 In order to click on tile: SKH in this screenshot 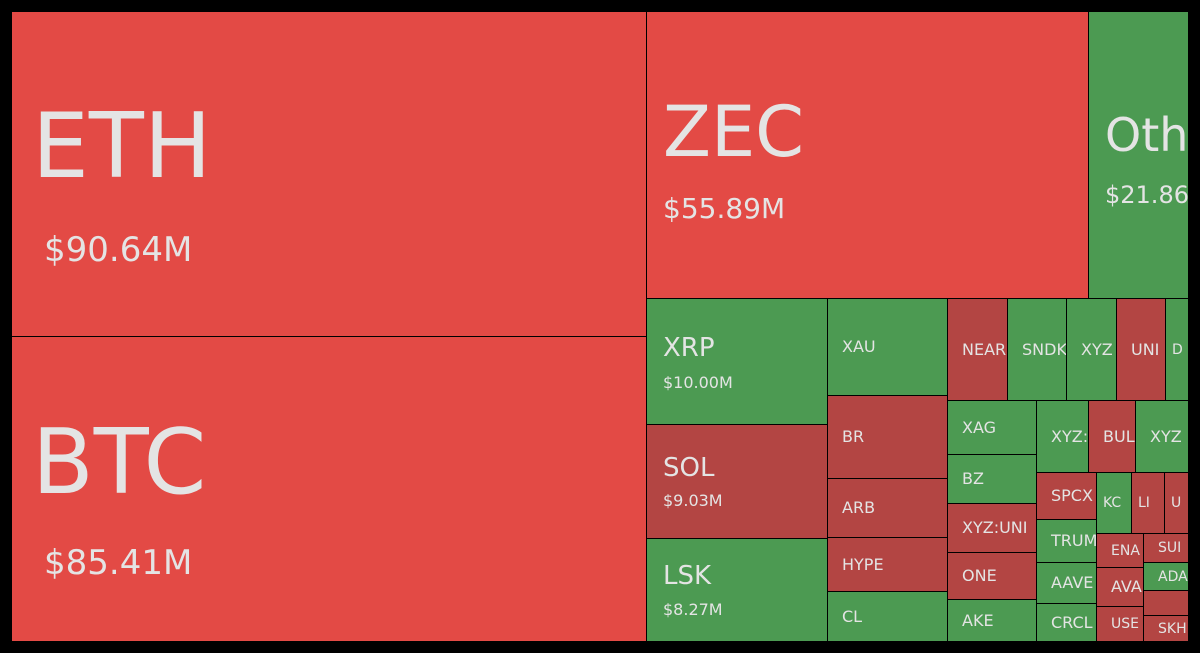, I will do `click(1166, 628)`.